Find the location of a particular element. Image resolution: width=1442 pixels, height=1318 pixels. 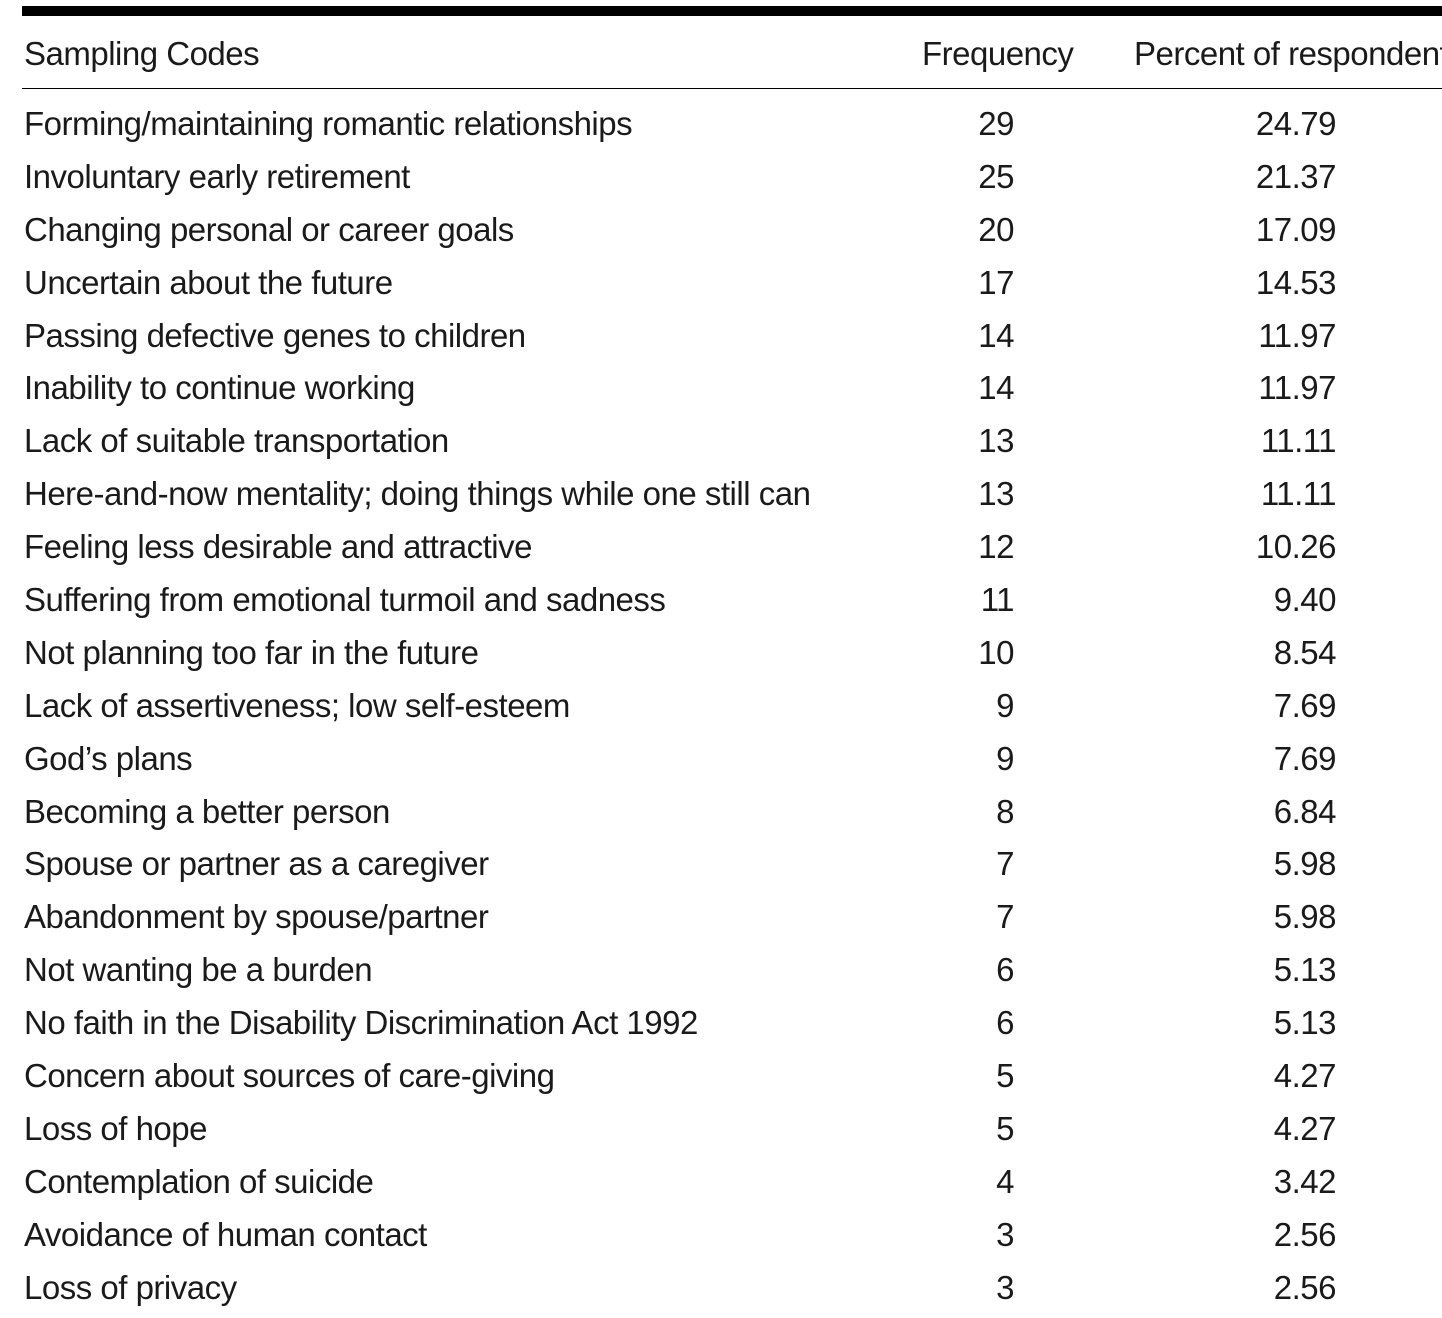

header-sampling-codes: Sampling Codes is located at coordinates (142, 53).